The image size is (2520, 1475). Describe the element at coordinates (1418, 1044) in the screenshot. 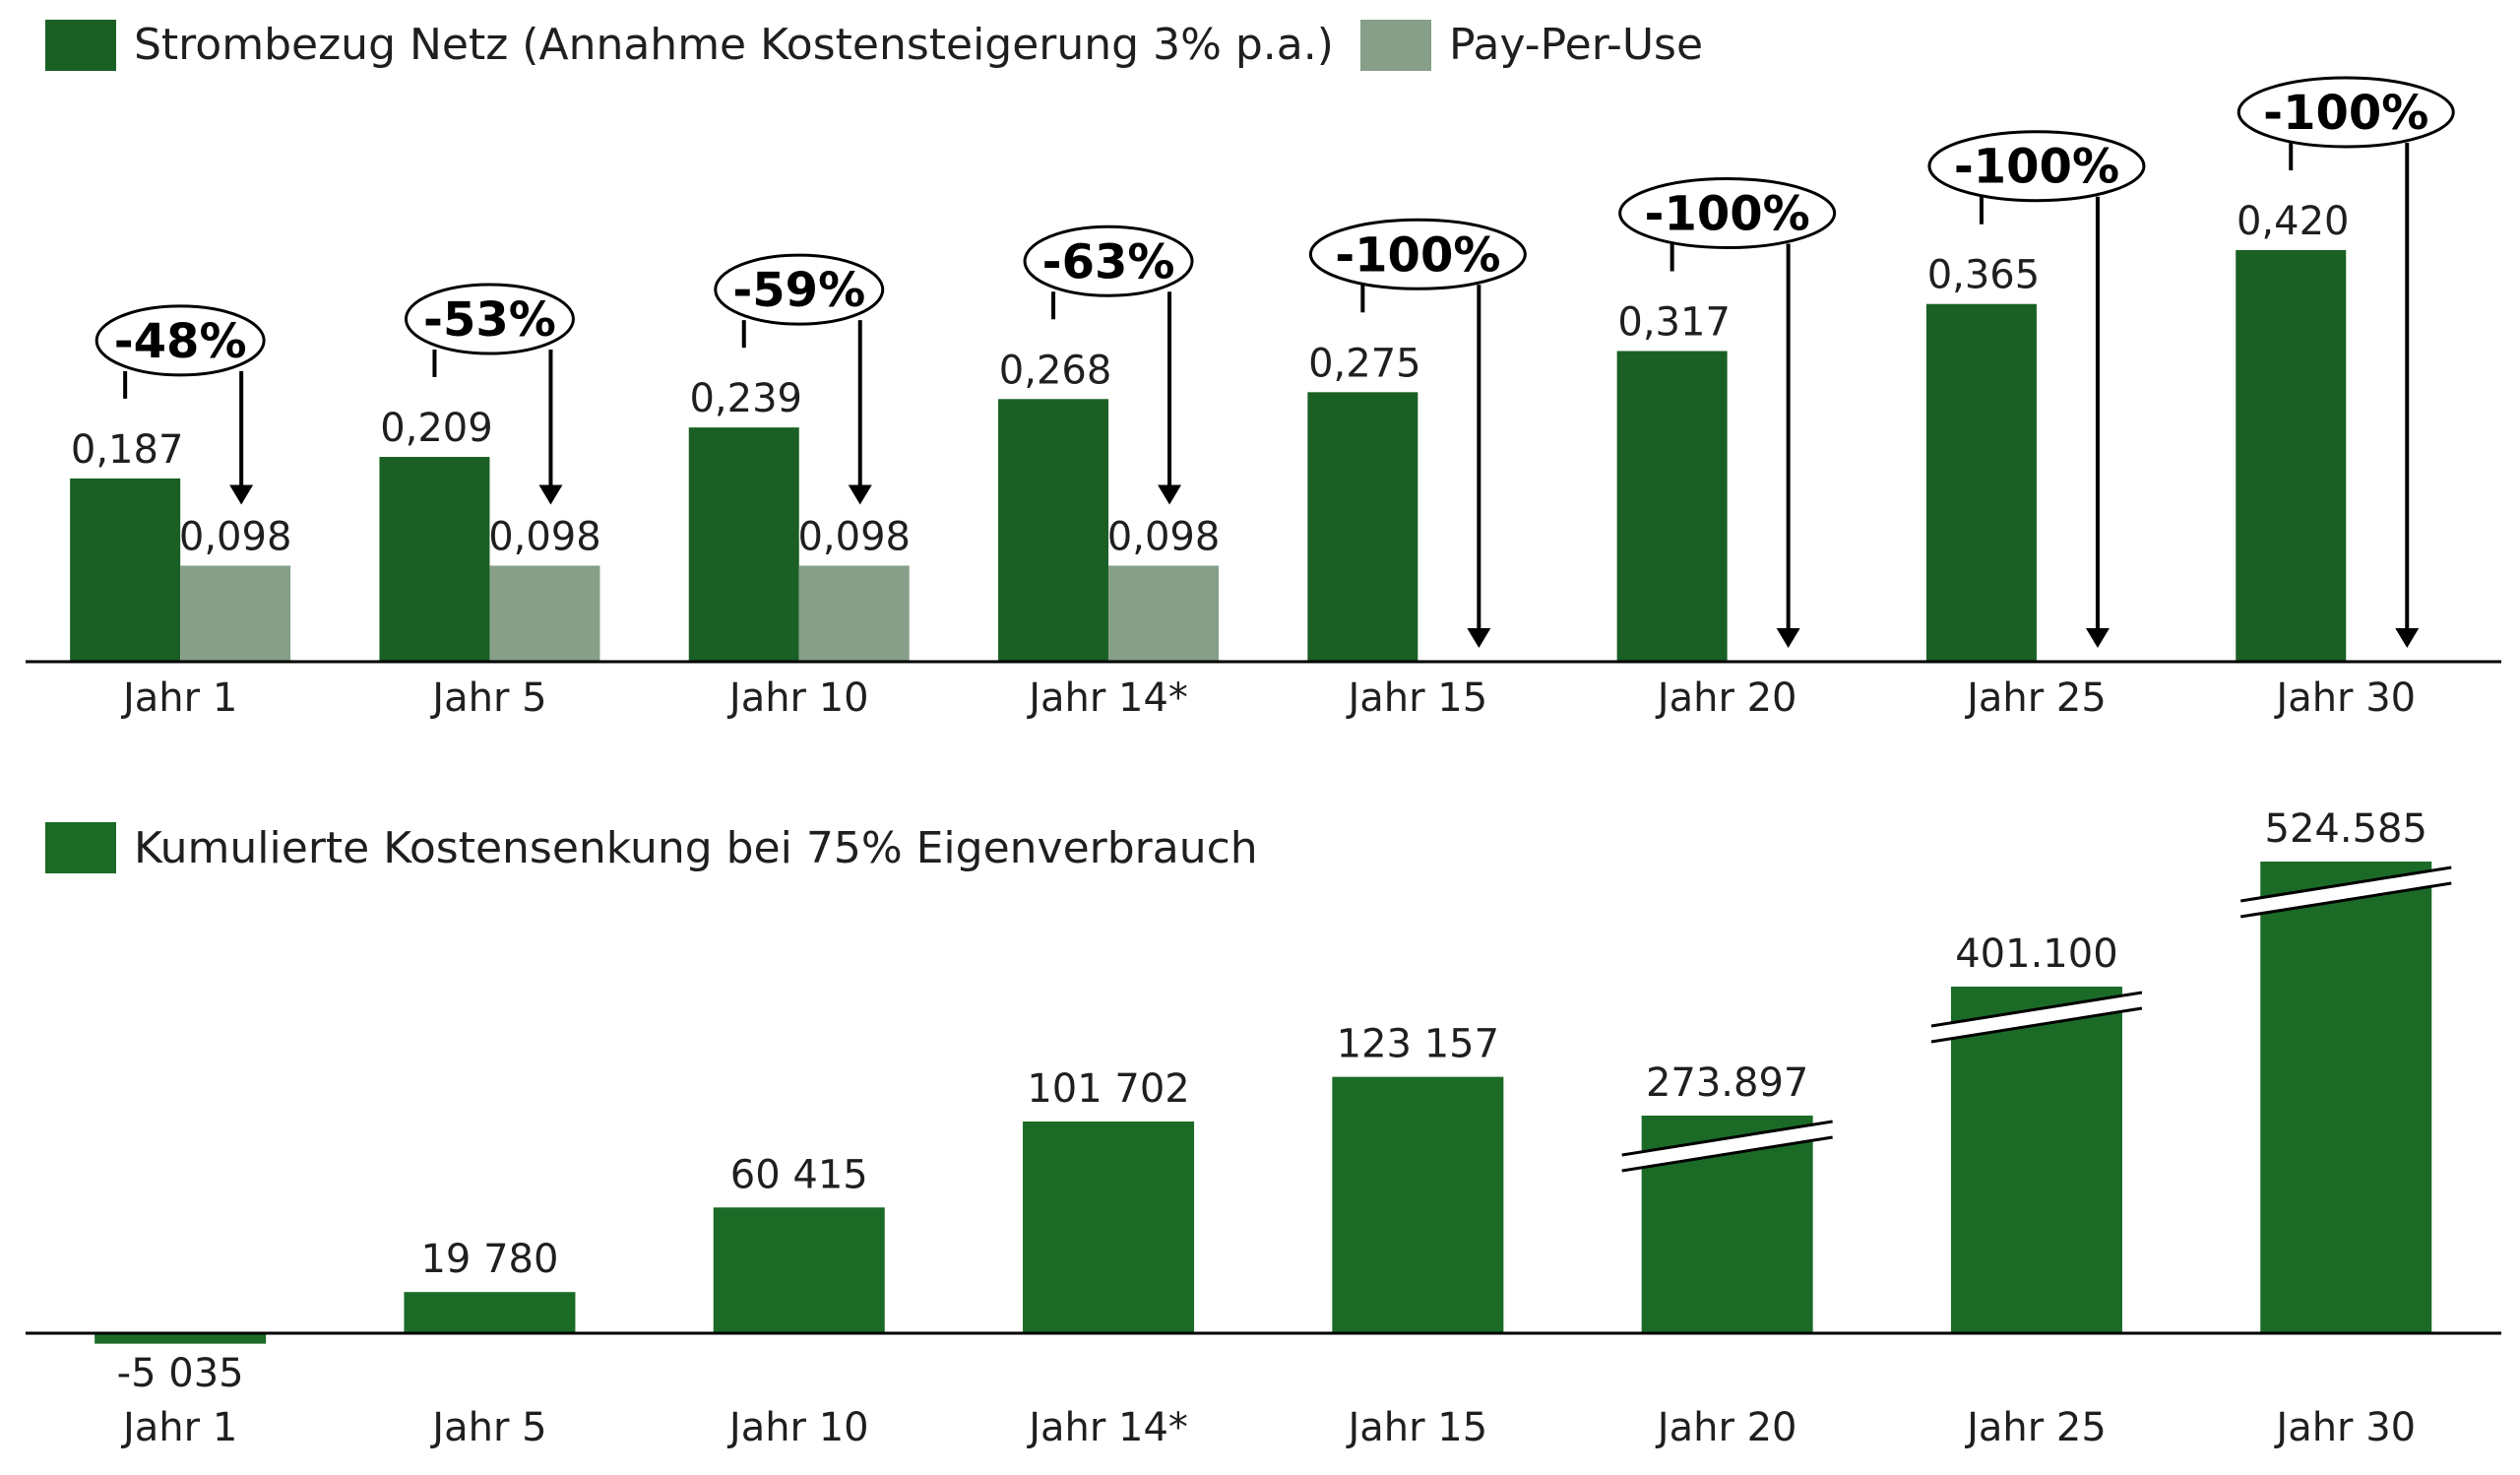

I see `value-label-kostensenkung-4: 123 157` at that location.